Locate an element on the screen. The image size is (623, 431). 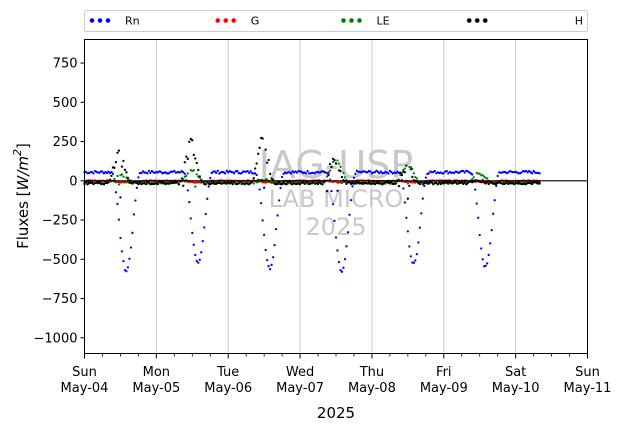
y-axis-label-unit: W/m is located at coordinates (23, 173).